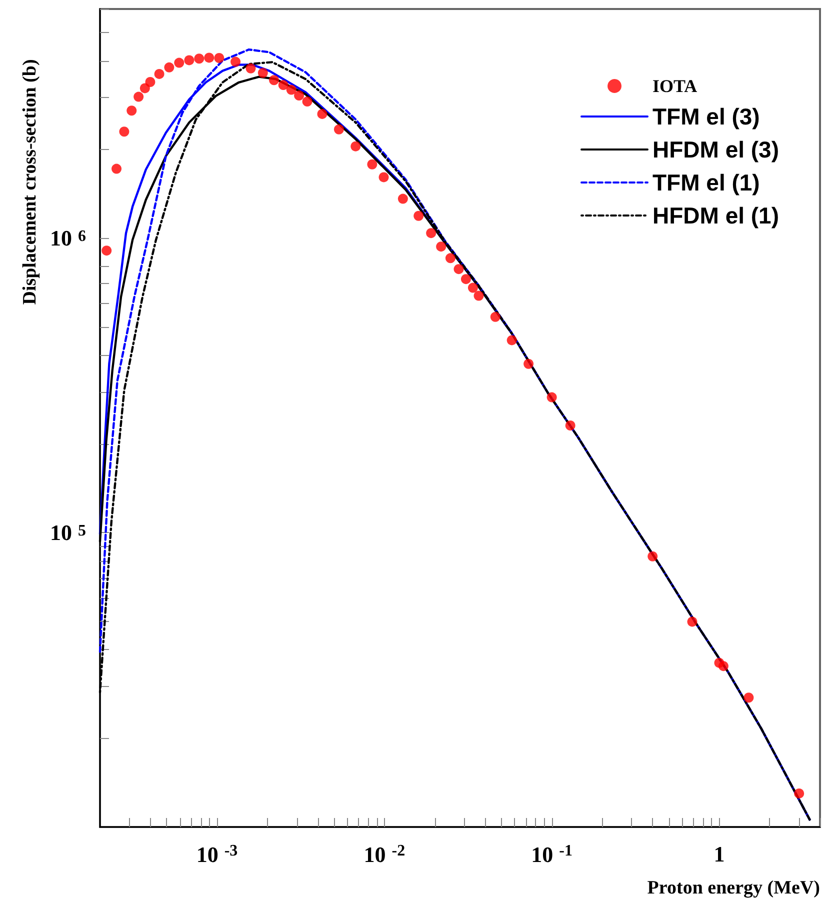 The height and width of the screenshot is (908, 824). What do you see at coordinates (706, 117) in the screenshot?
I see `legend-label: TFM el (3)` at bounding box center [706, 117].